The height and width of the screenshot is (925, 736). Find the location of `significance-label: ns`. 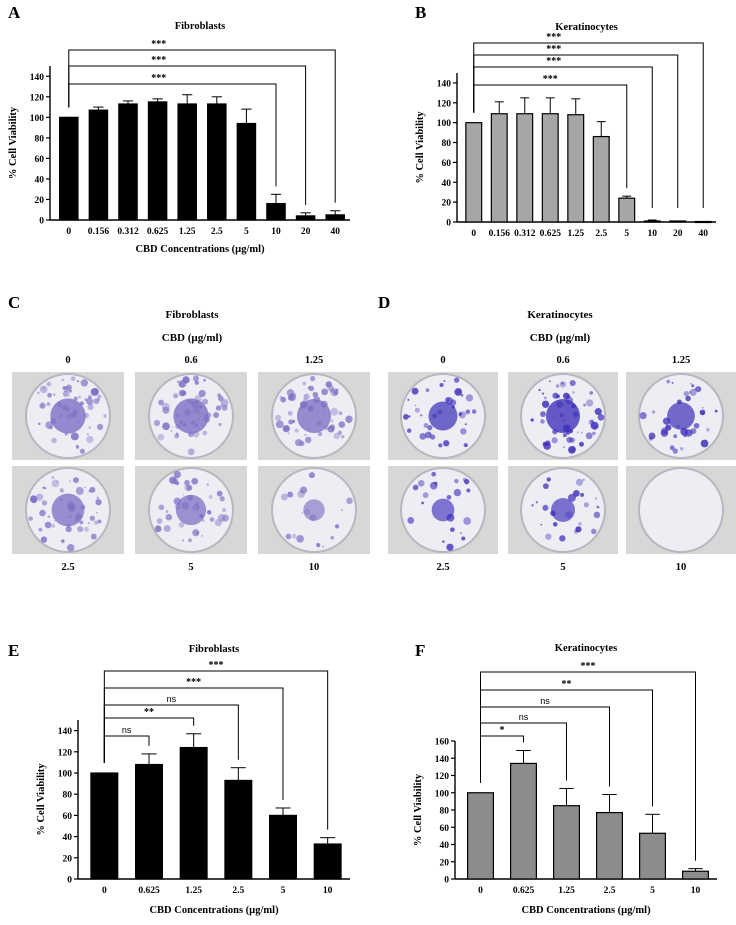

significance-label: ns is located at coordinates (524, 717).